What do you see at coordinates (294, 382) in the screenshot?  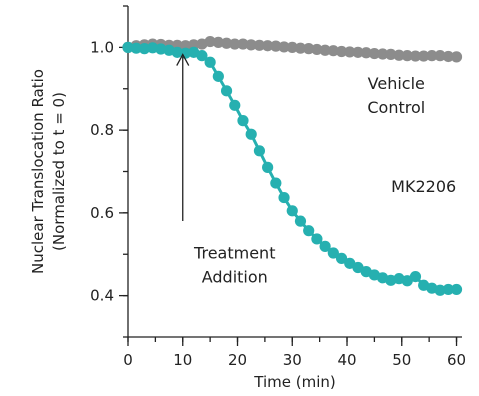 I see `x-axis-title: Time (min)` at bounding box center [294, 382].